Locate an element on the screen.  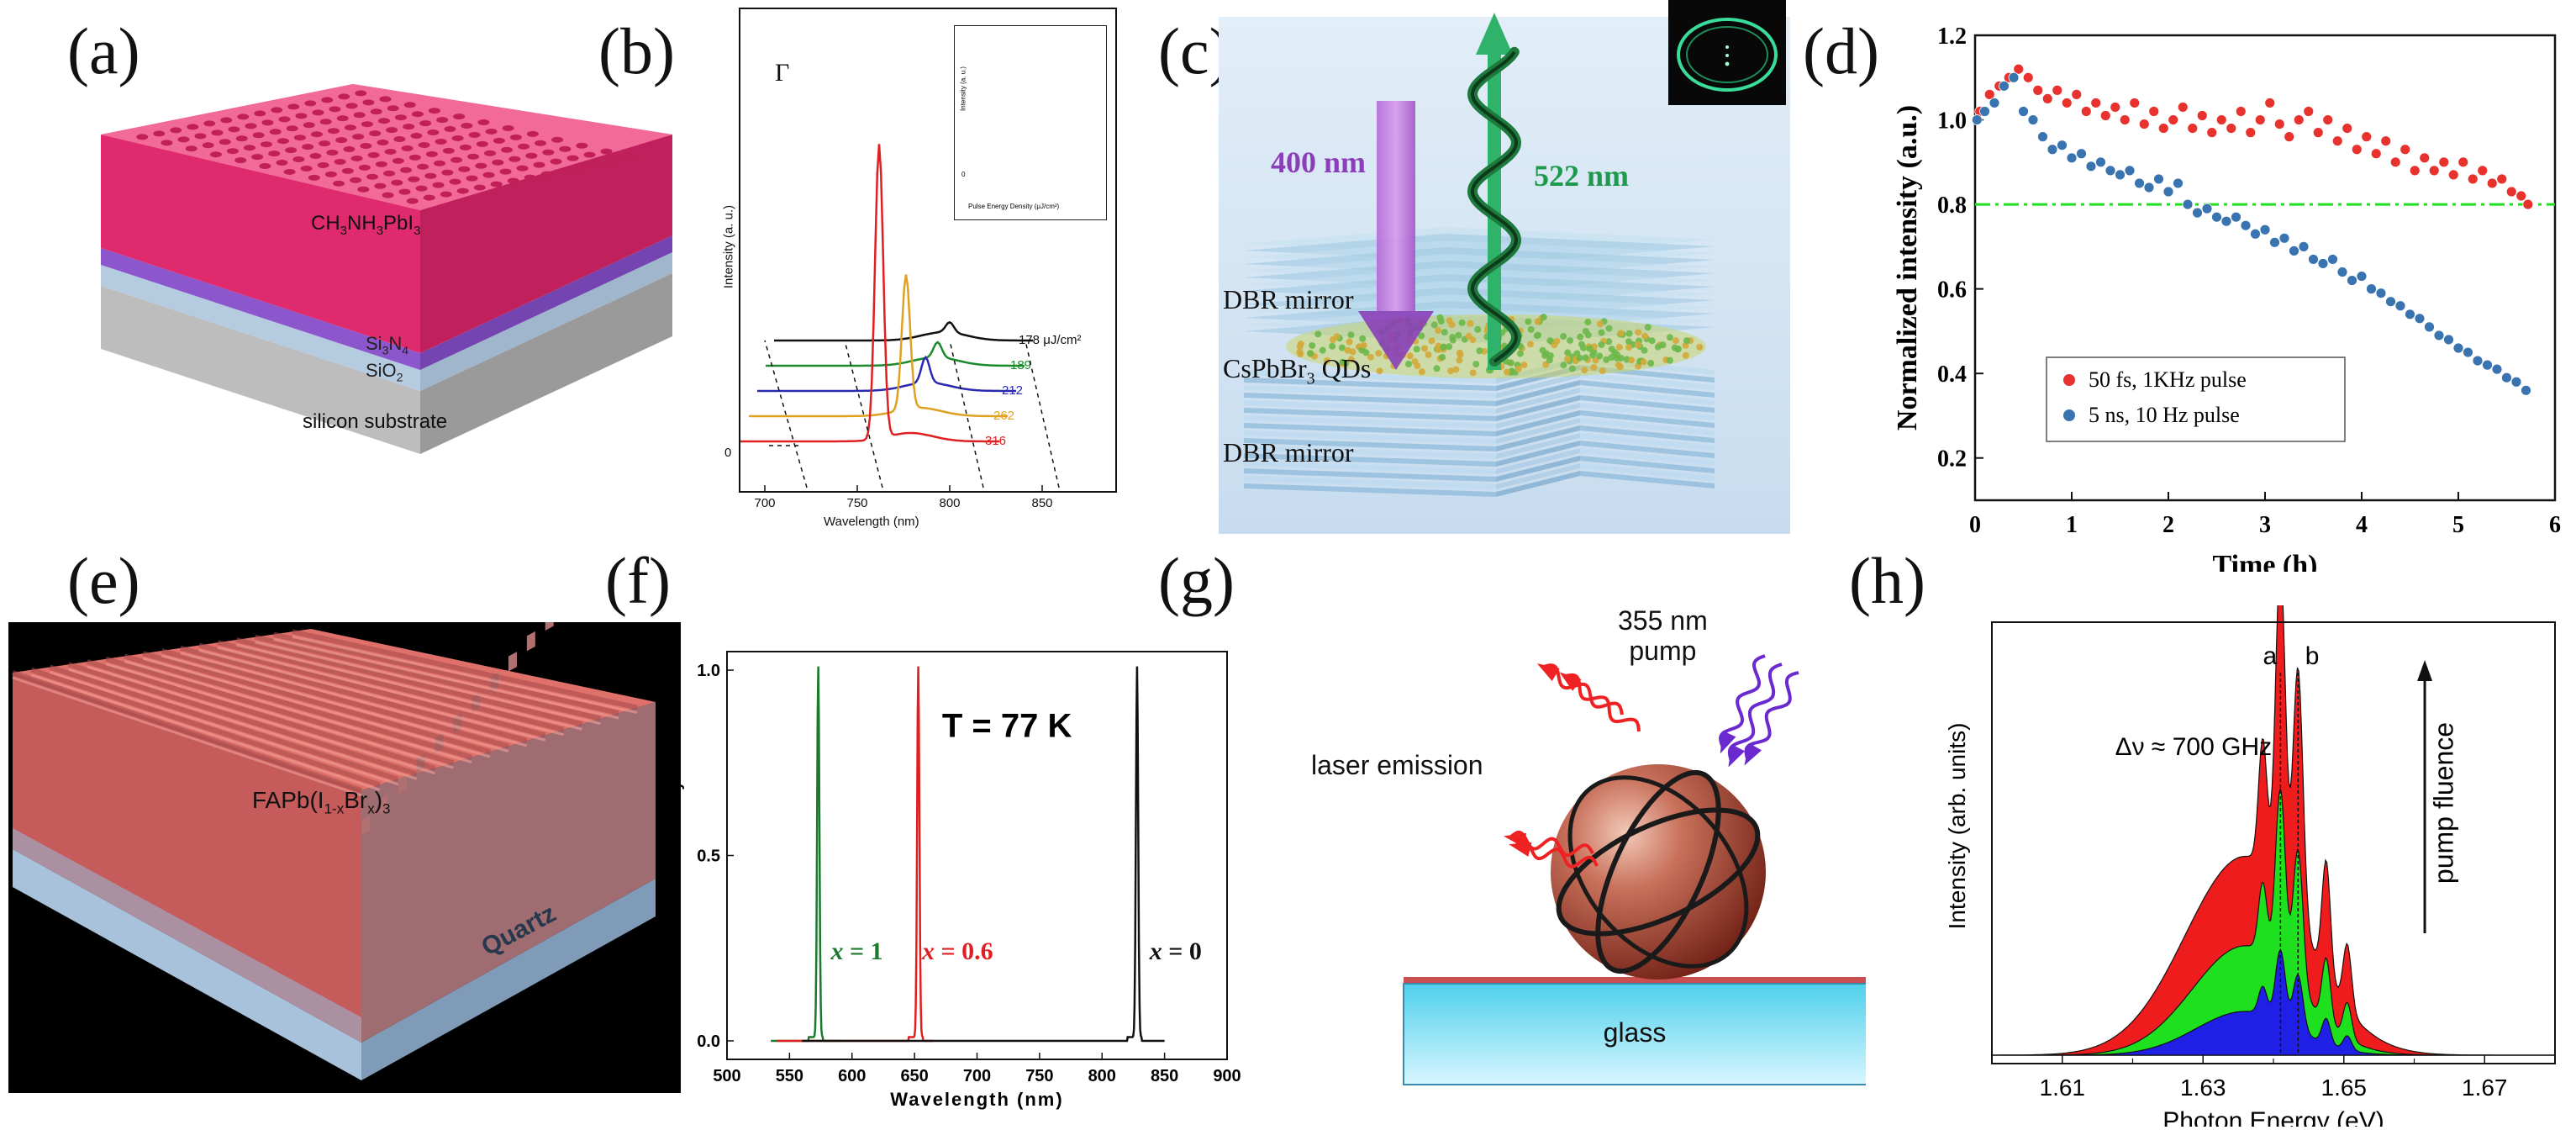
f-ytick: 0.5 is located at coordinates (708, 857).